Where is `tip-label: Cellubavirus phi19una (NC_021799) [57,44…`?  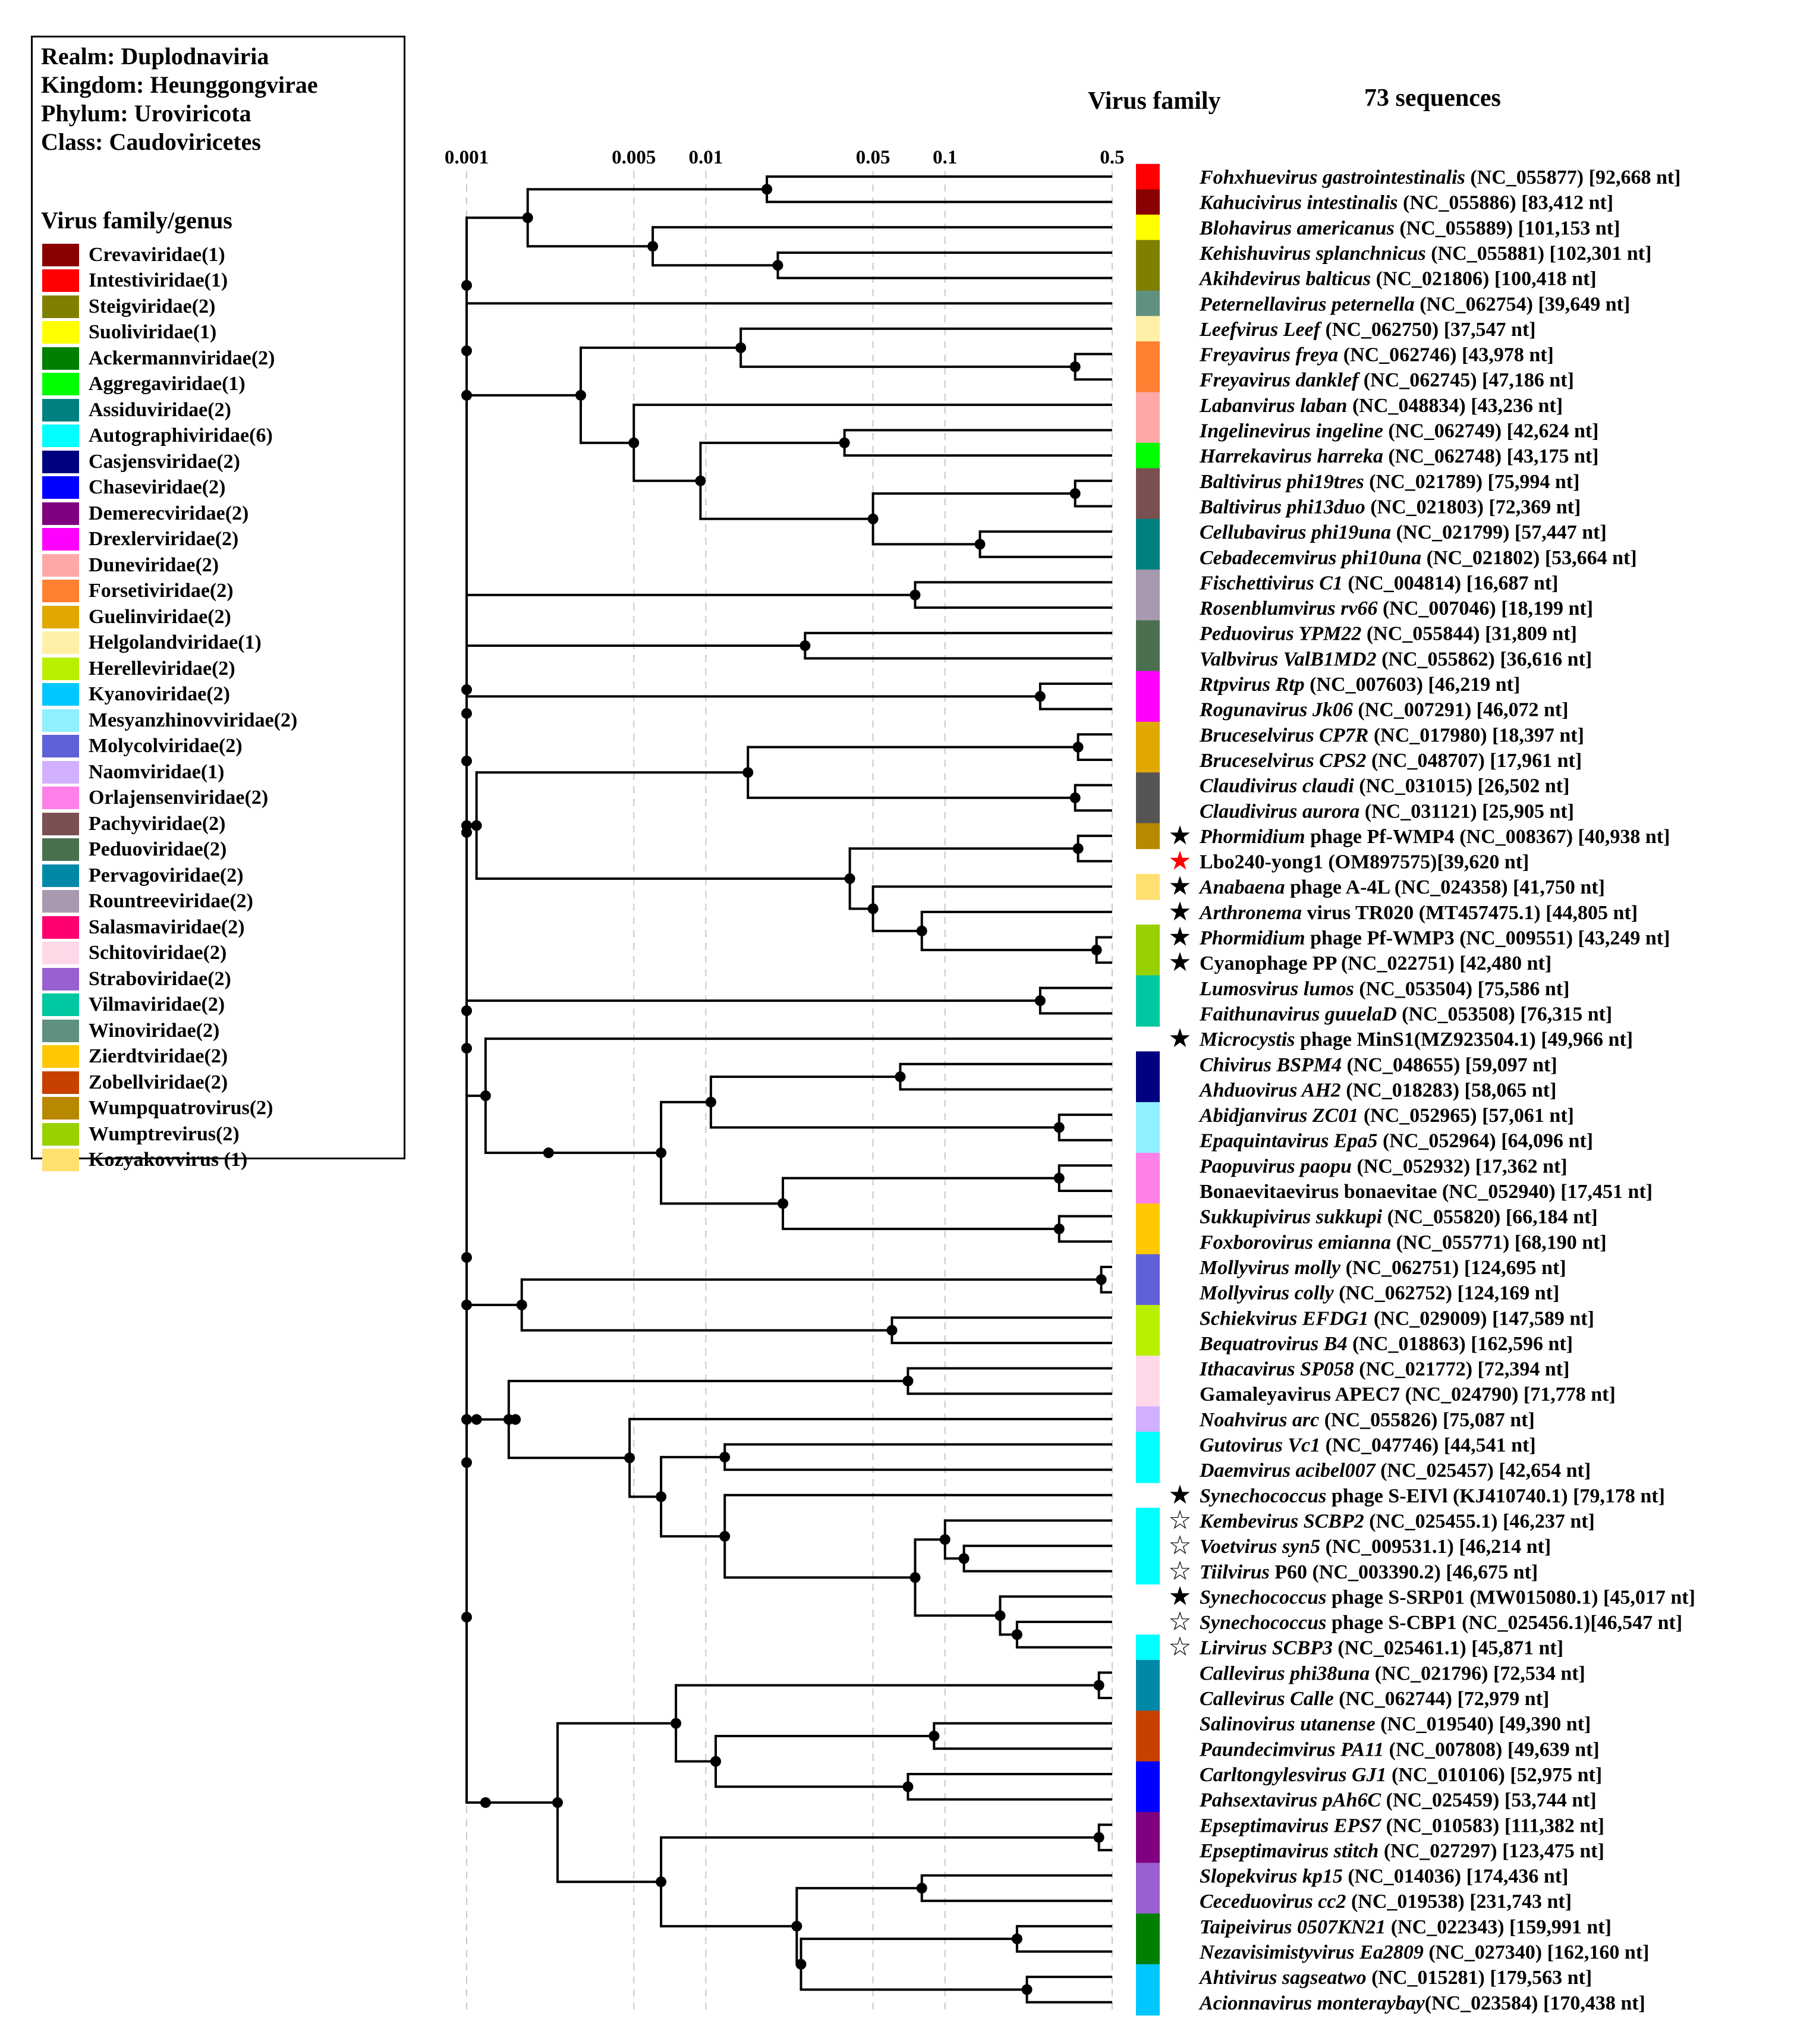 tip-label: Cellubavirus phi19una (NC_021799) [57,44… is located at coordinates (1404, 532).